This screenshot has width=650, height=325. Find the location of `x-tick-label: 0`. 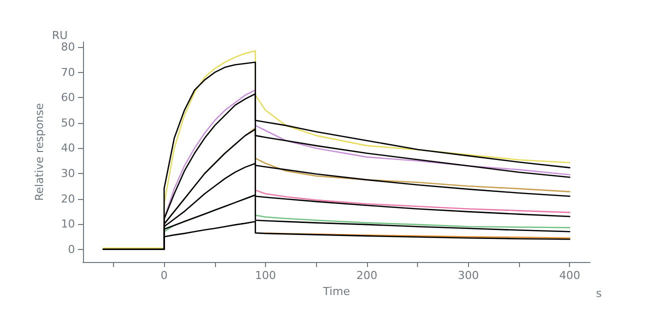

x-tick-label: 0 is located at coordinates (164, 275).